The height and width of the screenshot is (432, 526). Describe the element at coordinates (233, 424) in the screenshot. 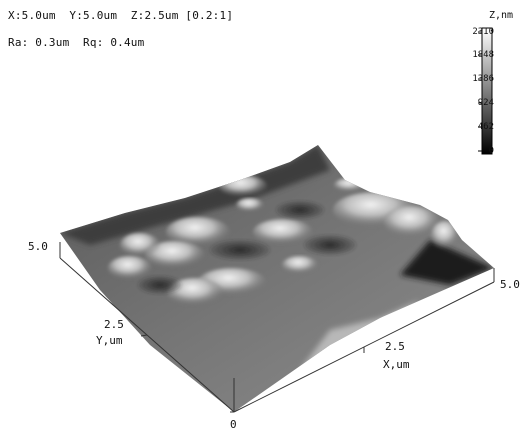

I see `origin-label: 0` at that location.